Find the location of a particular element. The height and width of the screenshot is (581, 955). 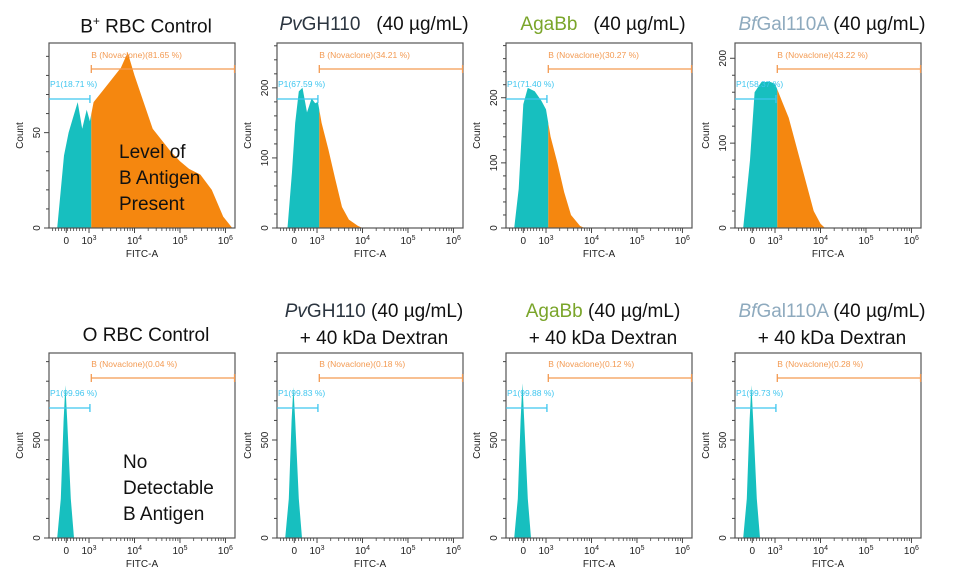

b-gate-label: B (Novaclone)(81.65 %) is located at coordinates (136, 55).